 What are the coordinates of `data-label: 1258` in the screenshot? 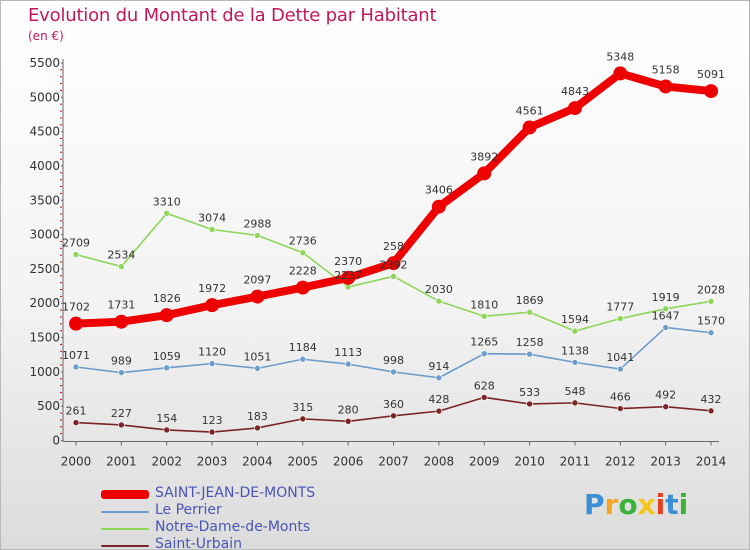 It's located at (530, 342).